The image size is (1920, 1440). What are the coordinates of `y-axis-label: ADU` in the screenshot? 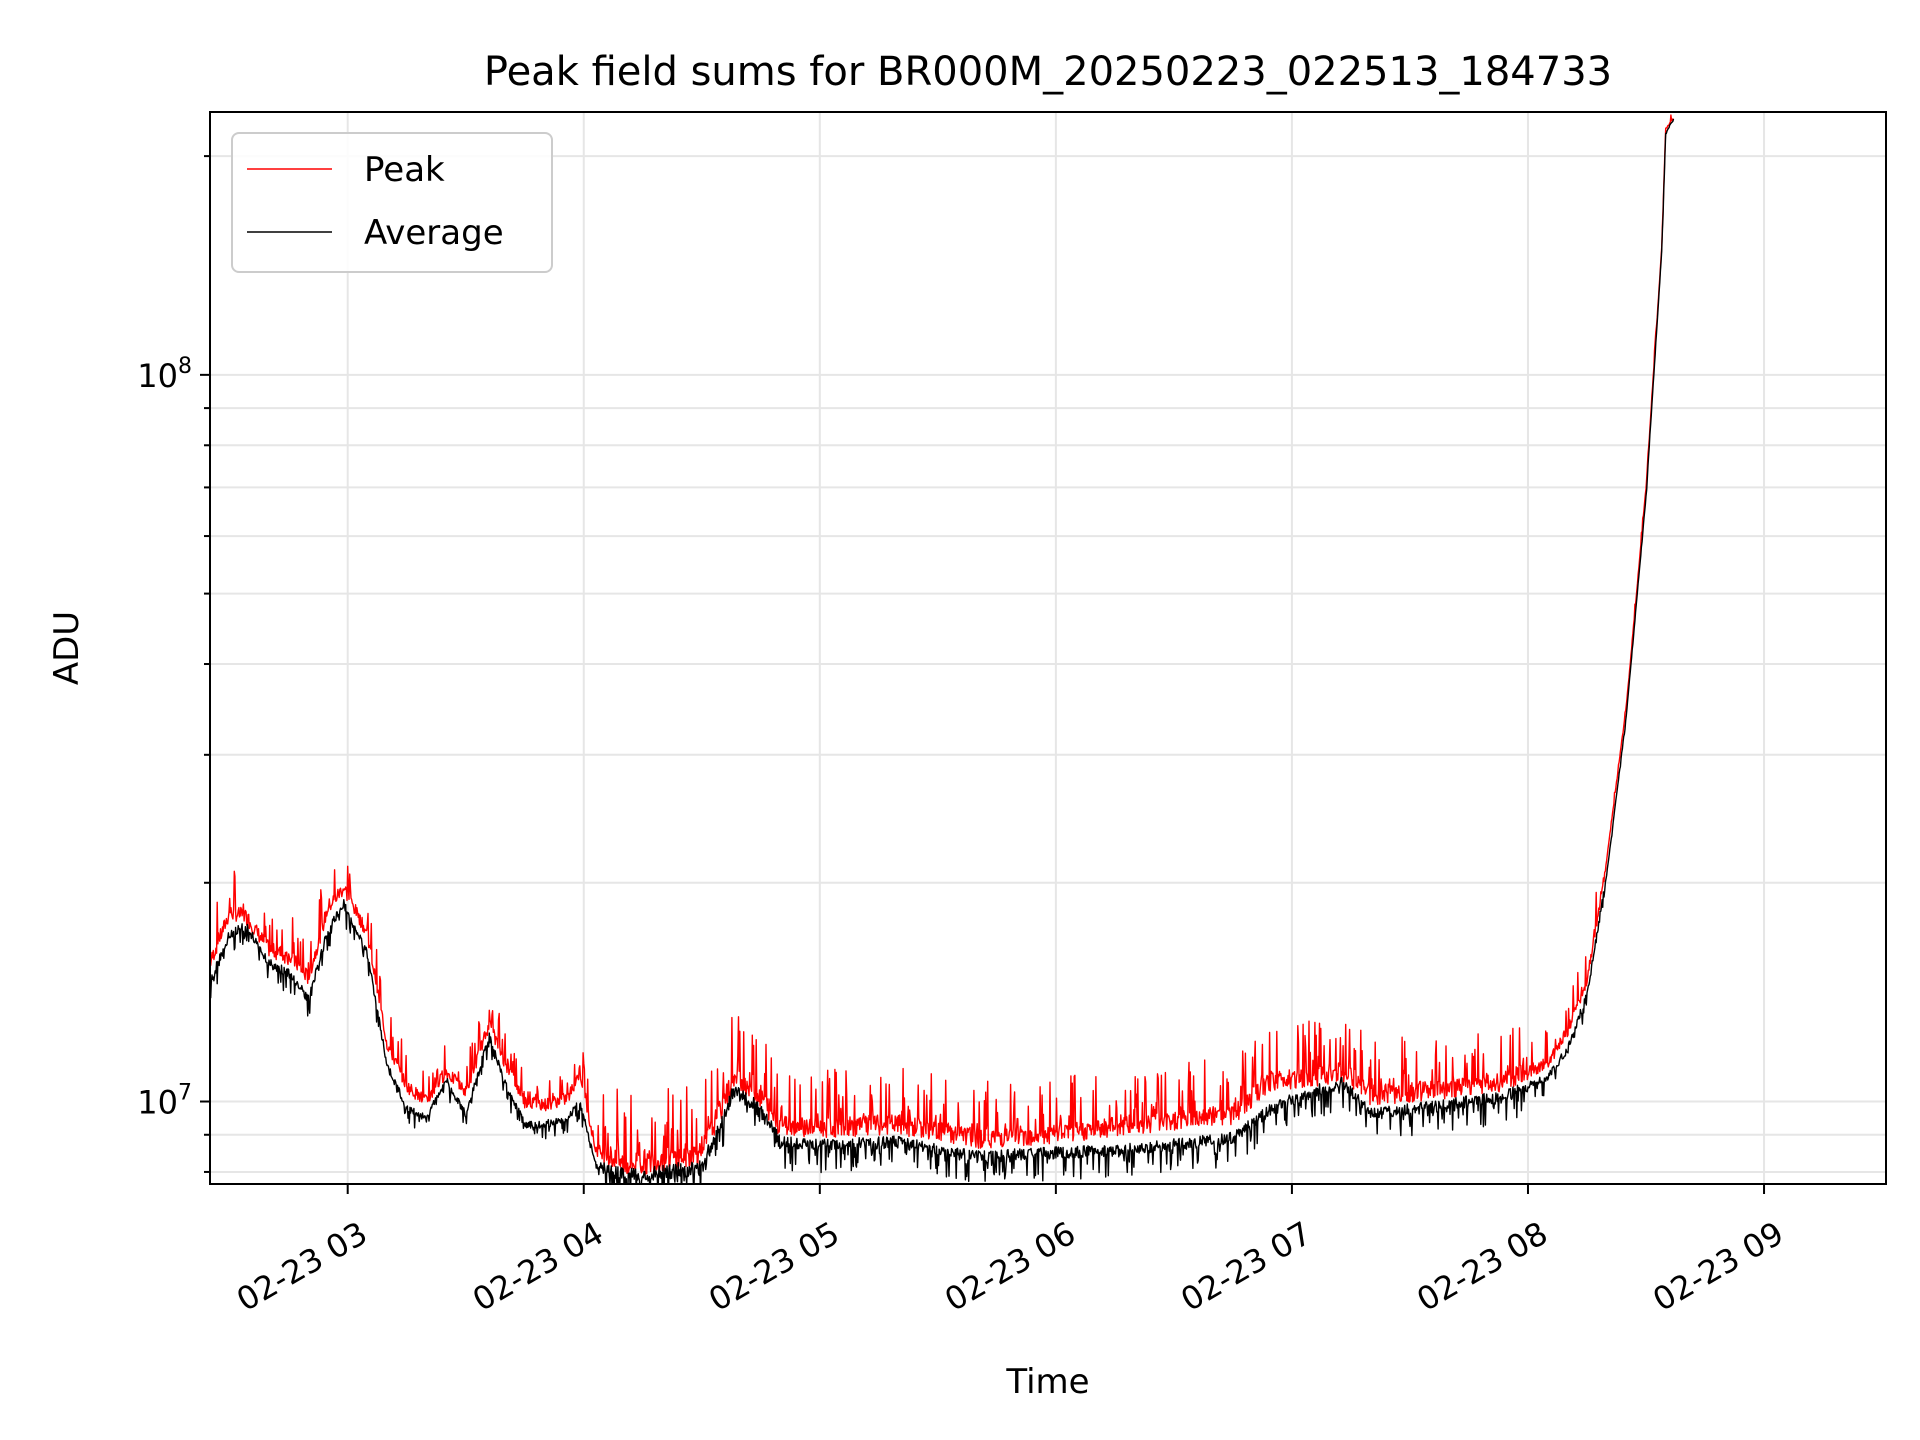 It's located at (67, 648).